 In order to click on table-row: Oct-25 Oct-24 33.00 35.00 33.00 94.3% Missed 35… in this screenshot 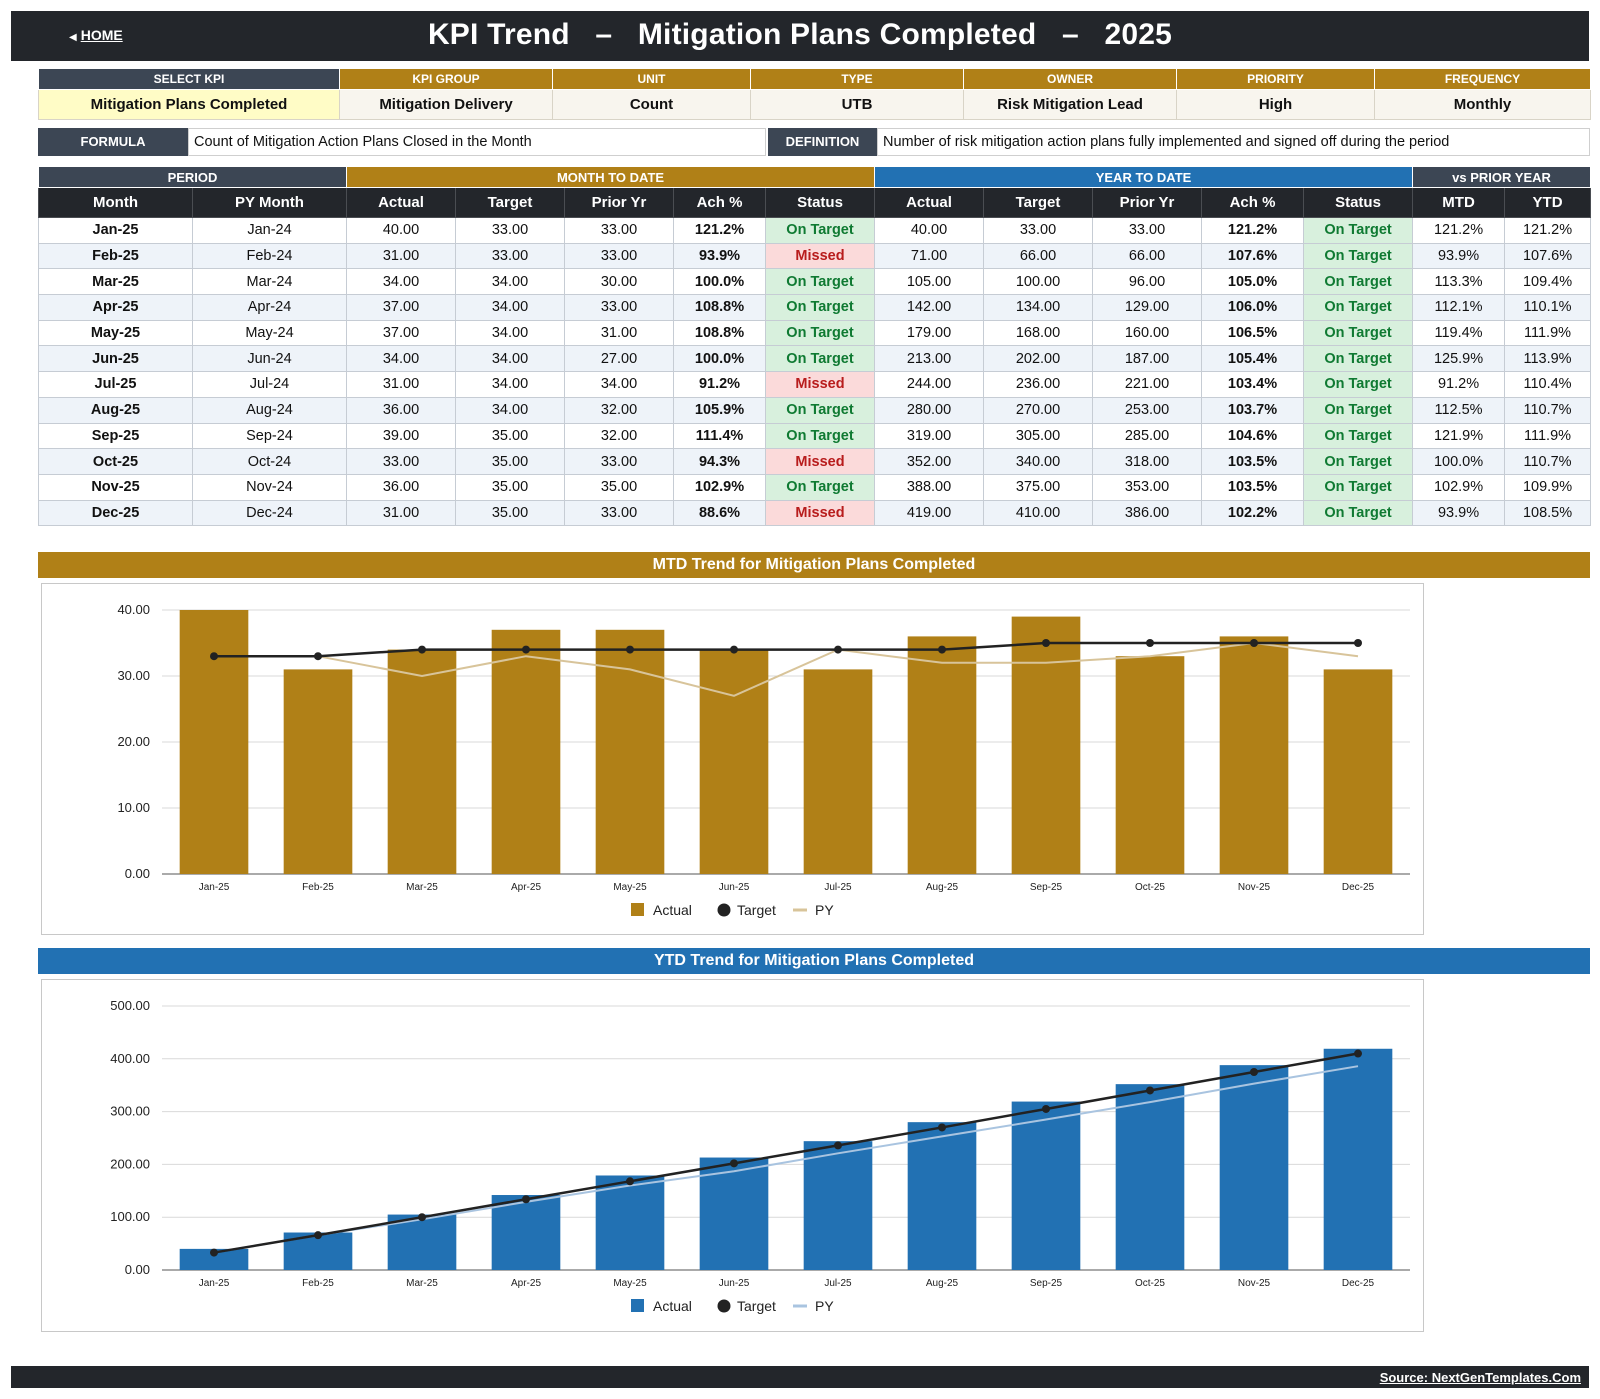, I will do `click(815, 461)`.